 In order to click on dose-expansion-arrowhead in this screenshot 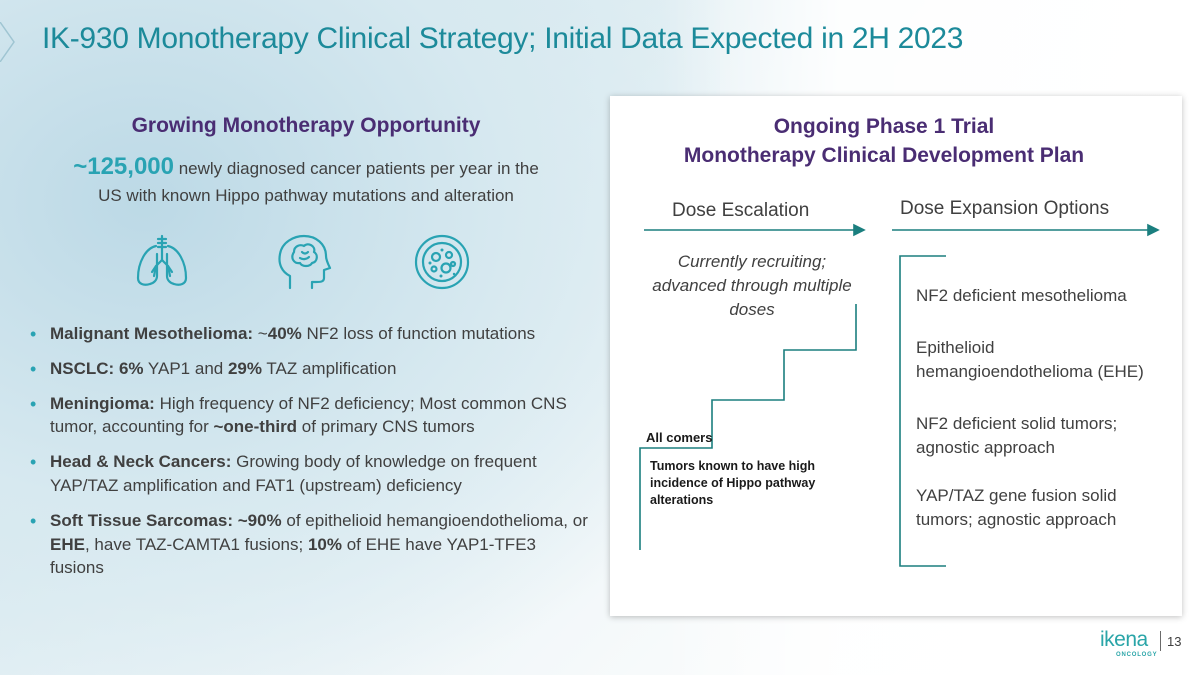, I will do `click(1153, 230)`.